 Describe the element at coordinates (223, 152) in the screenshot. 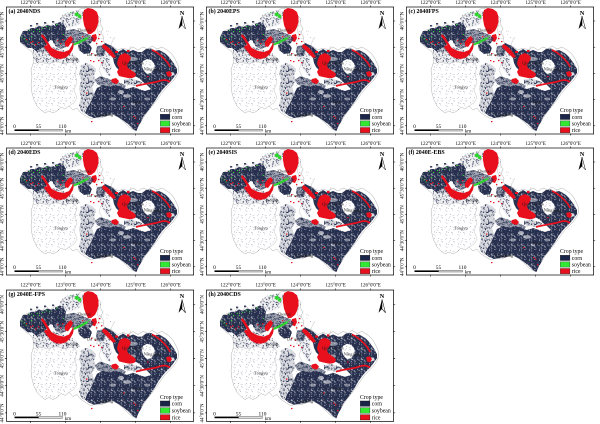

I see `svg-text: (e) 2040SIS` at that location.